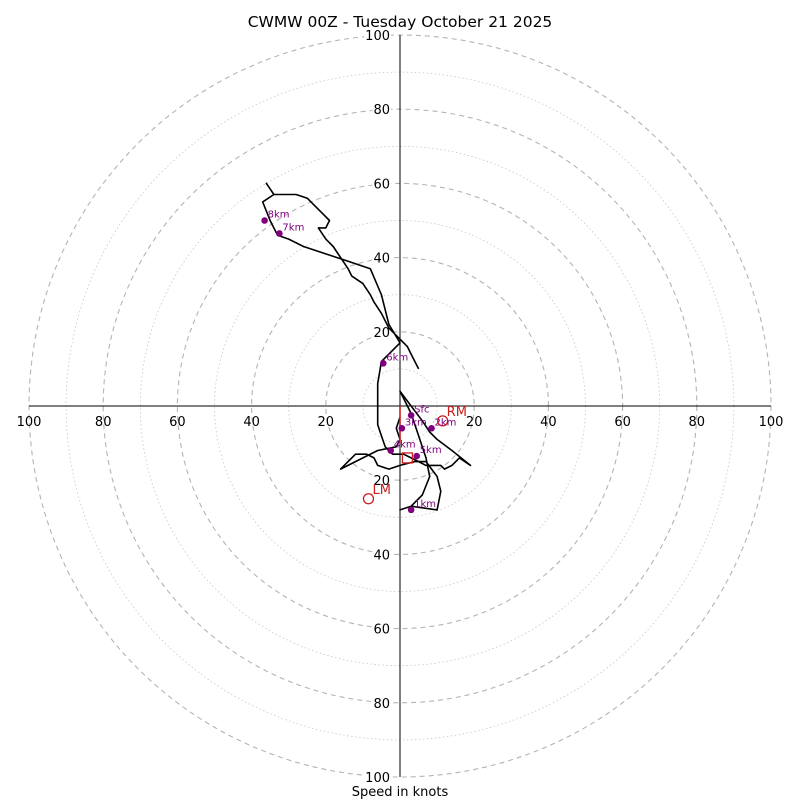  What do you see at coordinates (431, 450) in the screenshot?
I see `height-marker-label: 5km` at bounding box center [431, 450].